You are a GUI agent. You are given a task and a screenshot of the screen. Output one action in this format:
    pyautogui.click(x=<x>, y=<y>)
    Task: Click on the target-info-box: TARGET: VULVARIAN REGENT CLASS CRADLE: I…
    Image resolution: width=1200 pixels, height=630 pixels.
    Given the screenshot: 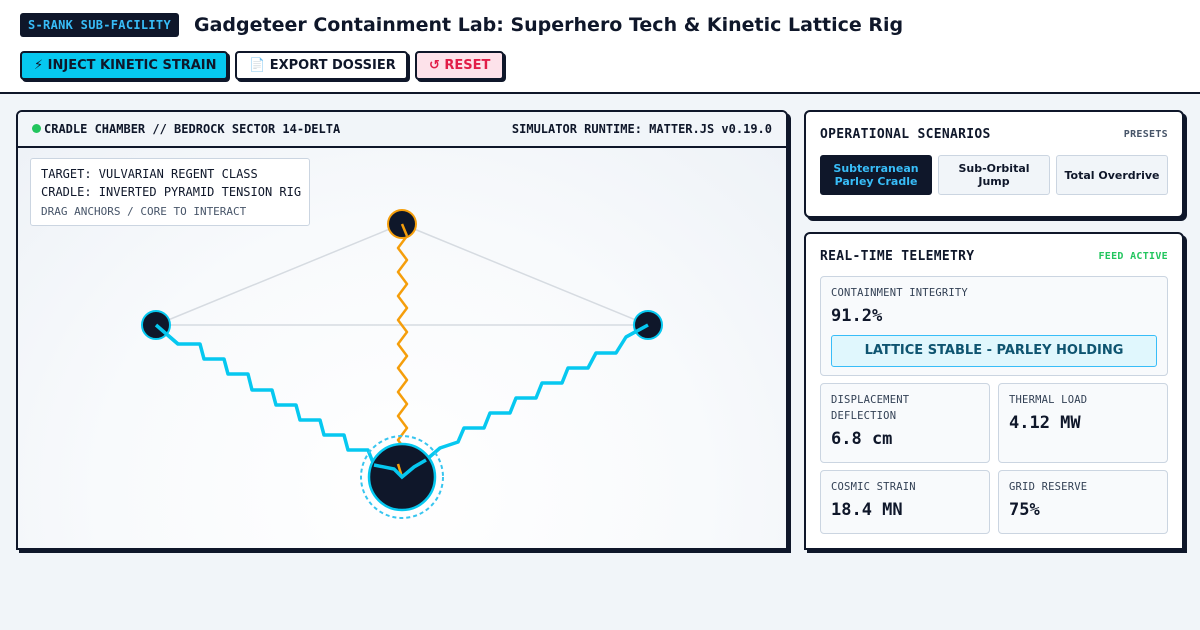 What is the action you would take?
    pyautogui.click(x=170, y=192)
    